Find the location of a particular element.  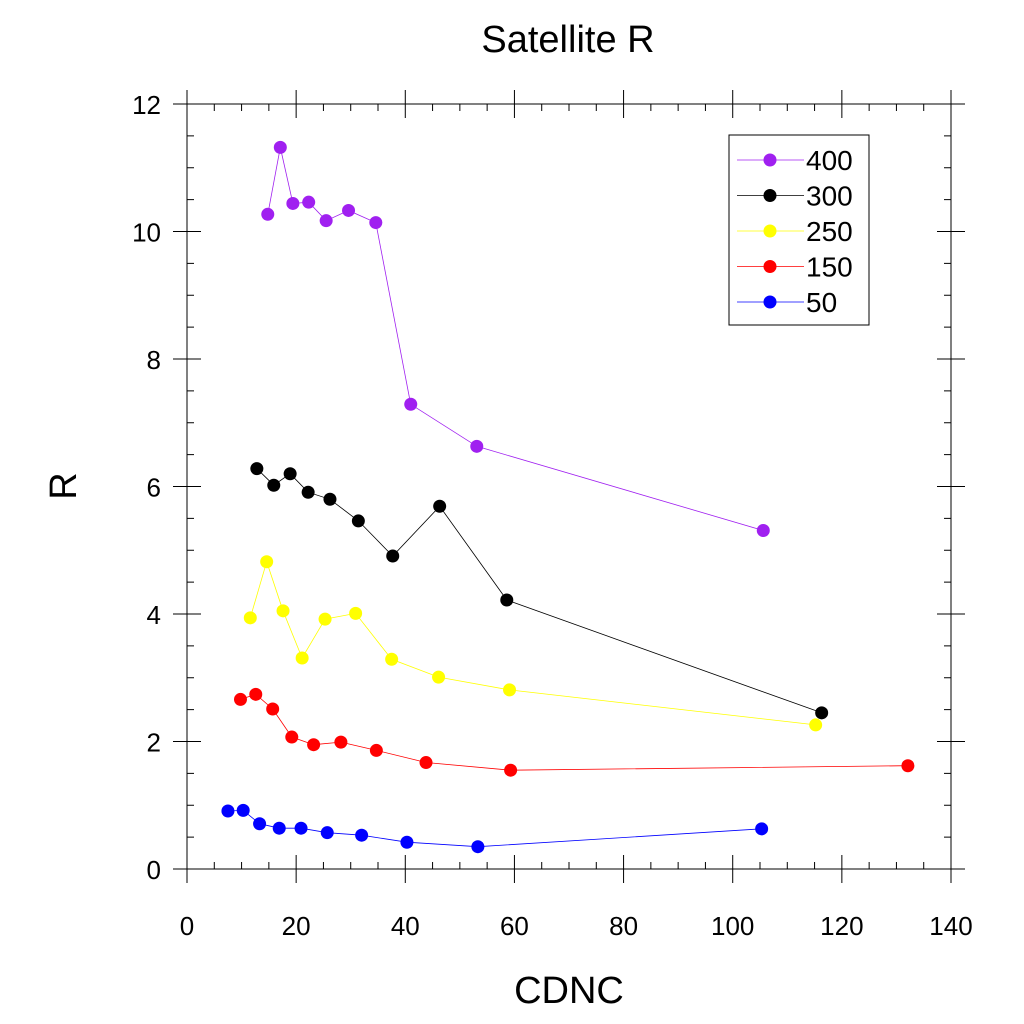

legend-item-400: 400 is located at coordinates (795, 160).